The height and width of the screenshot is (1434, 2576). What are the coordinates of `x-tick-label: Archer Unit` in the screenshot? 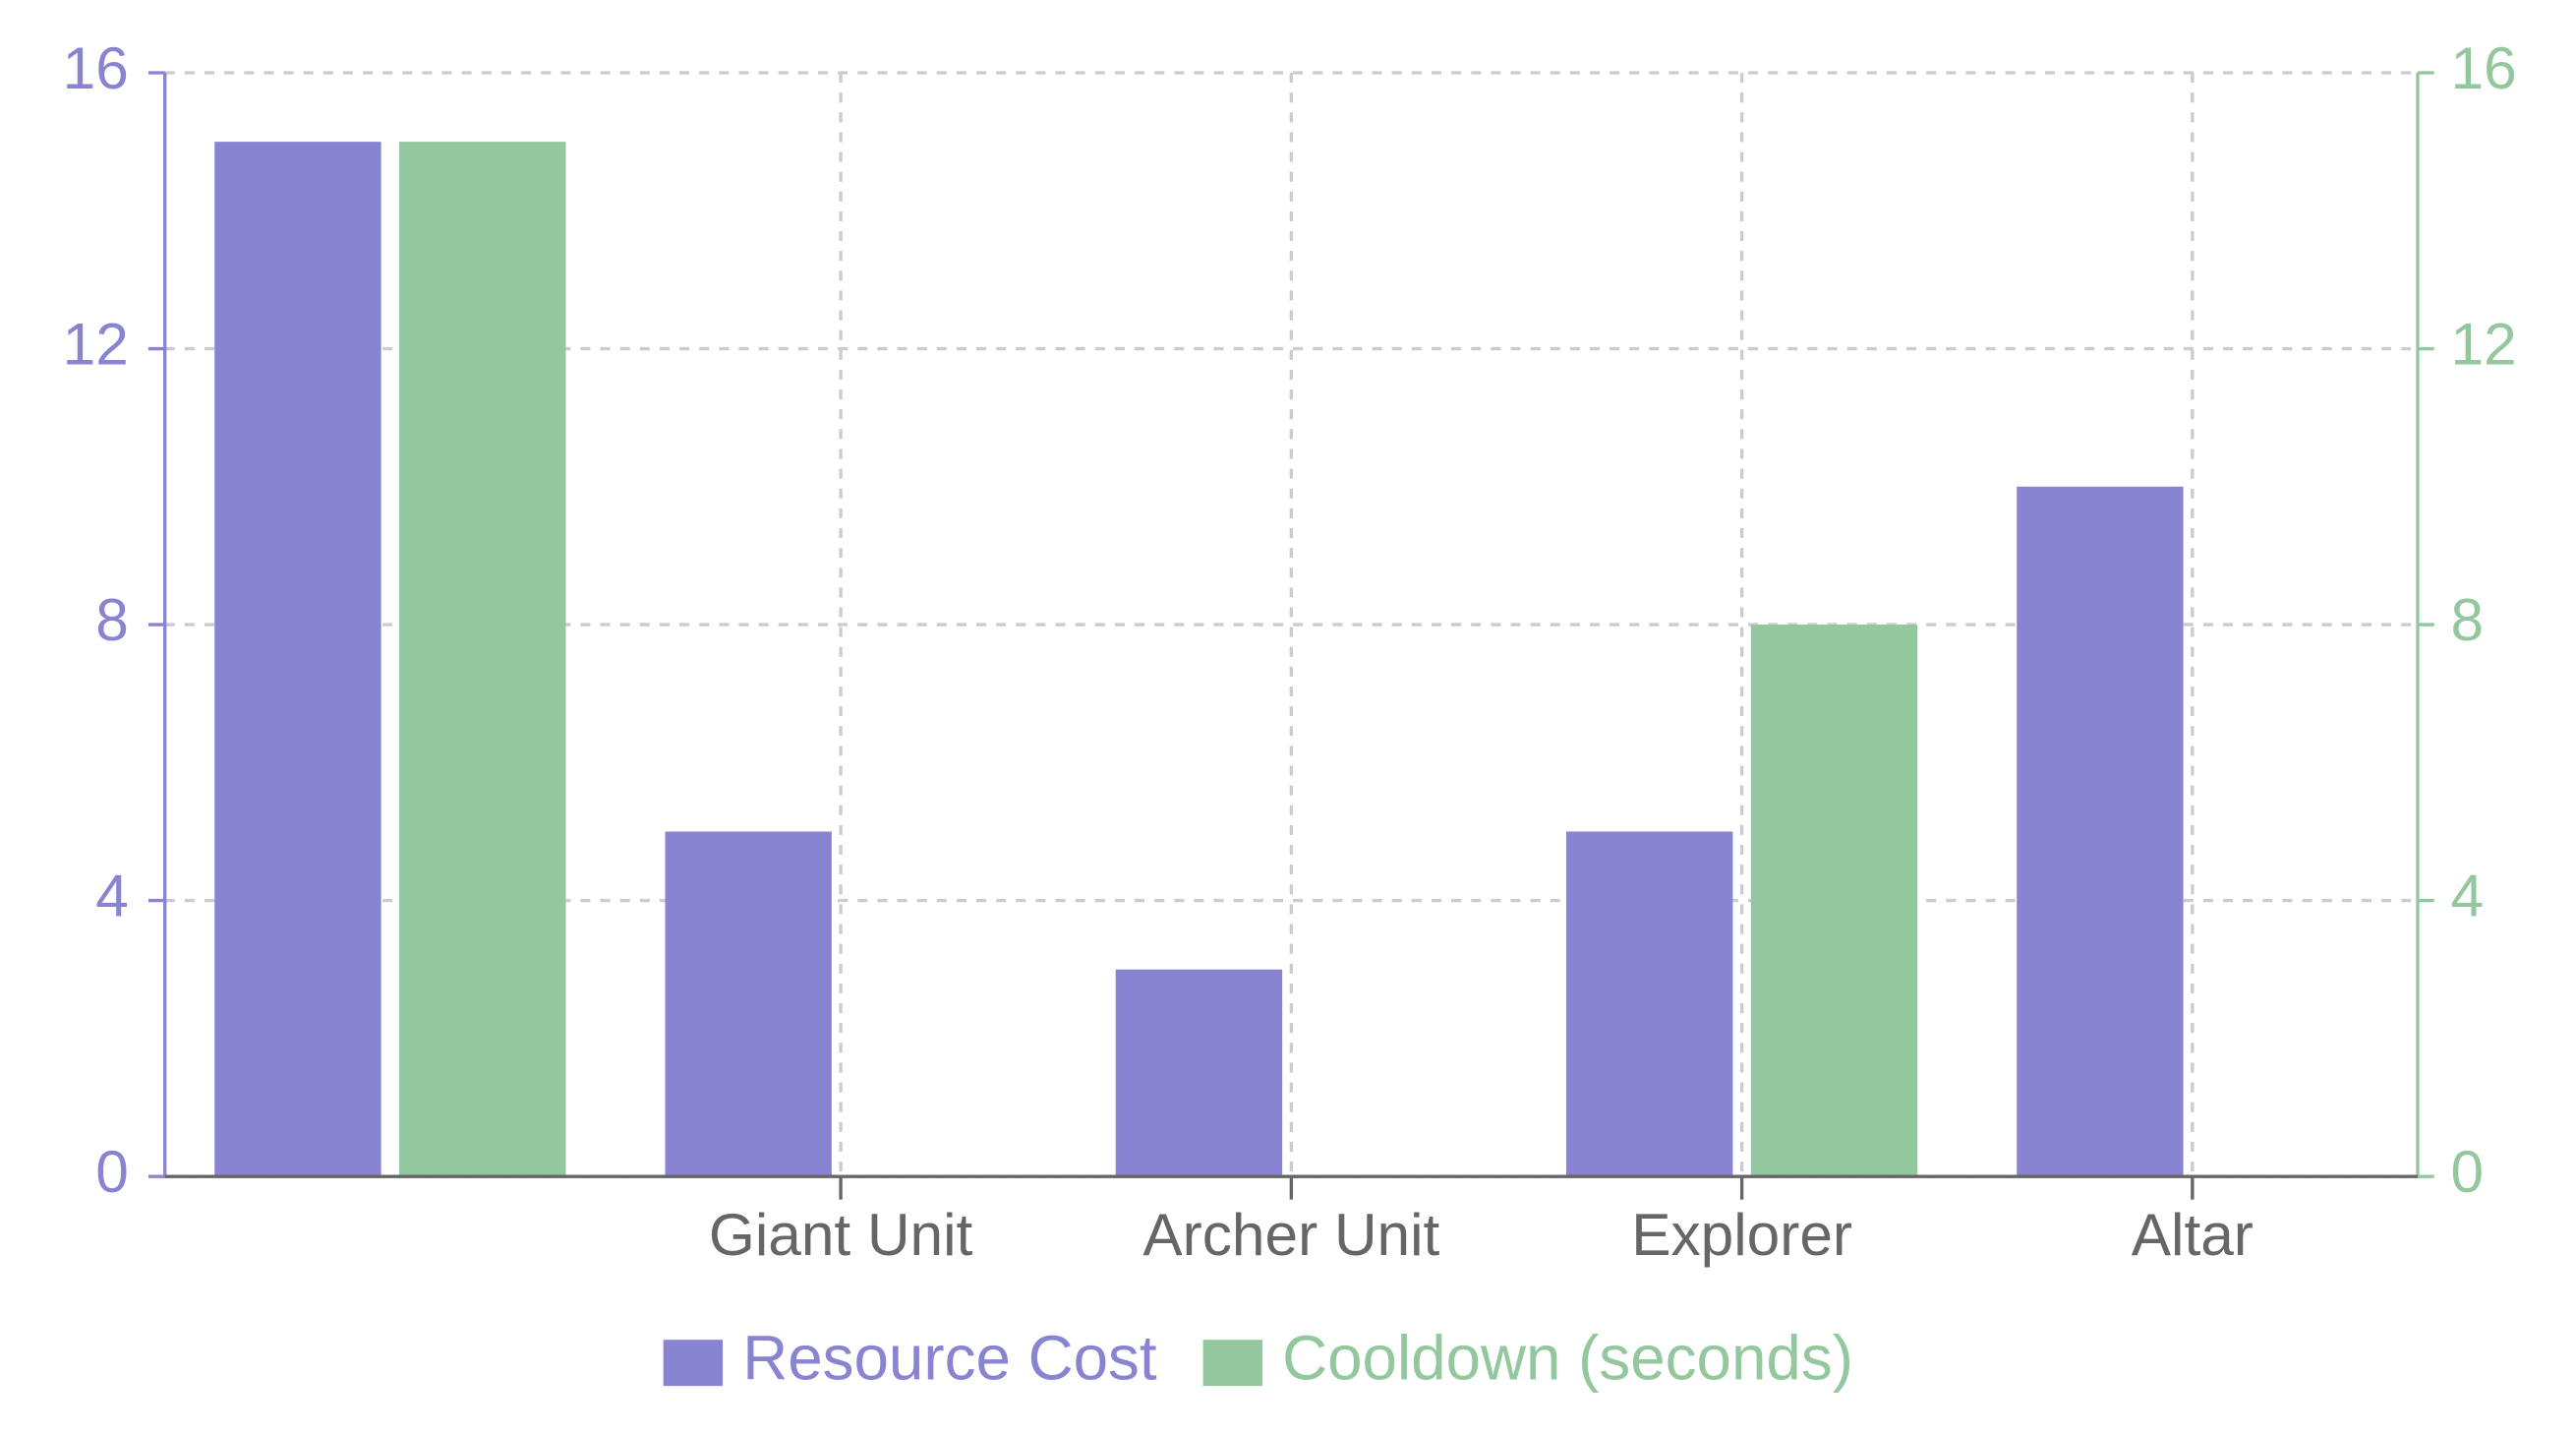 It's located at (1290, 1234).